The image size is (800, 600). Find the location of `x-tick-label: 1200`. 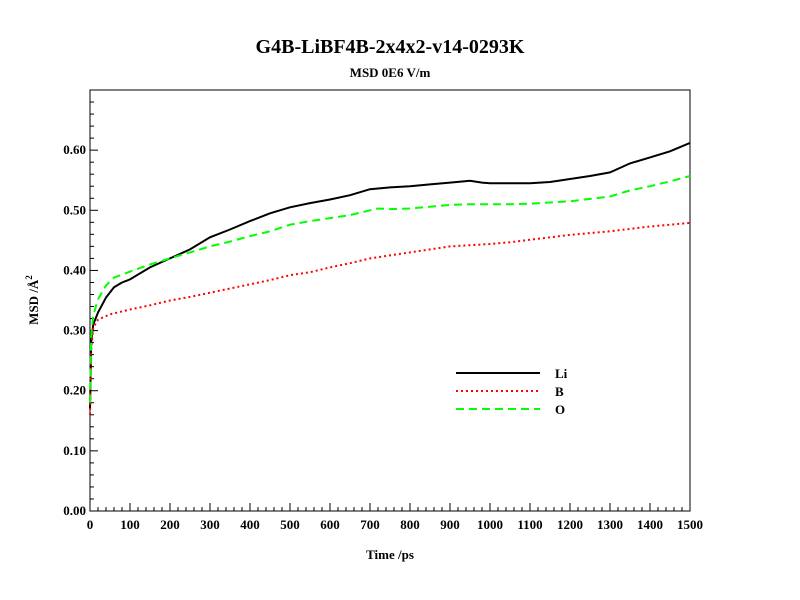

x-tick-label: 1200 is located at coordinates (570, 524).